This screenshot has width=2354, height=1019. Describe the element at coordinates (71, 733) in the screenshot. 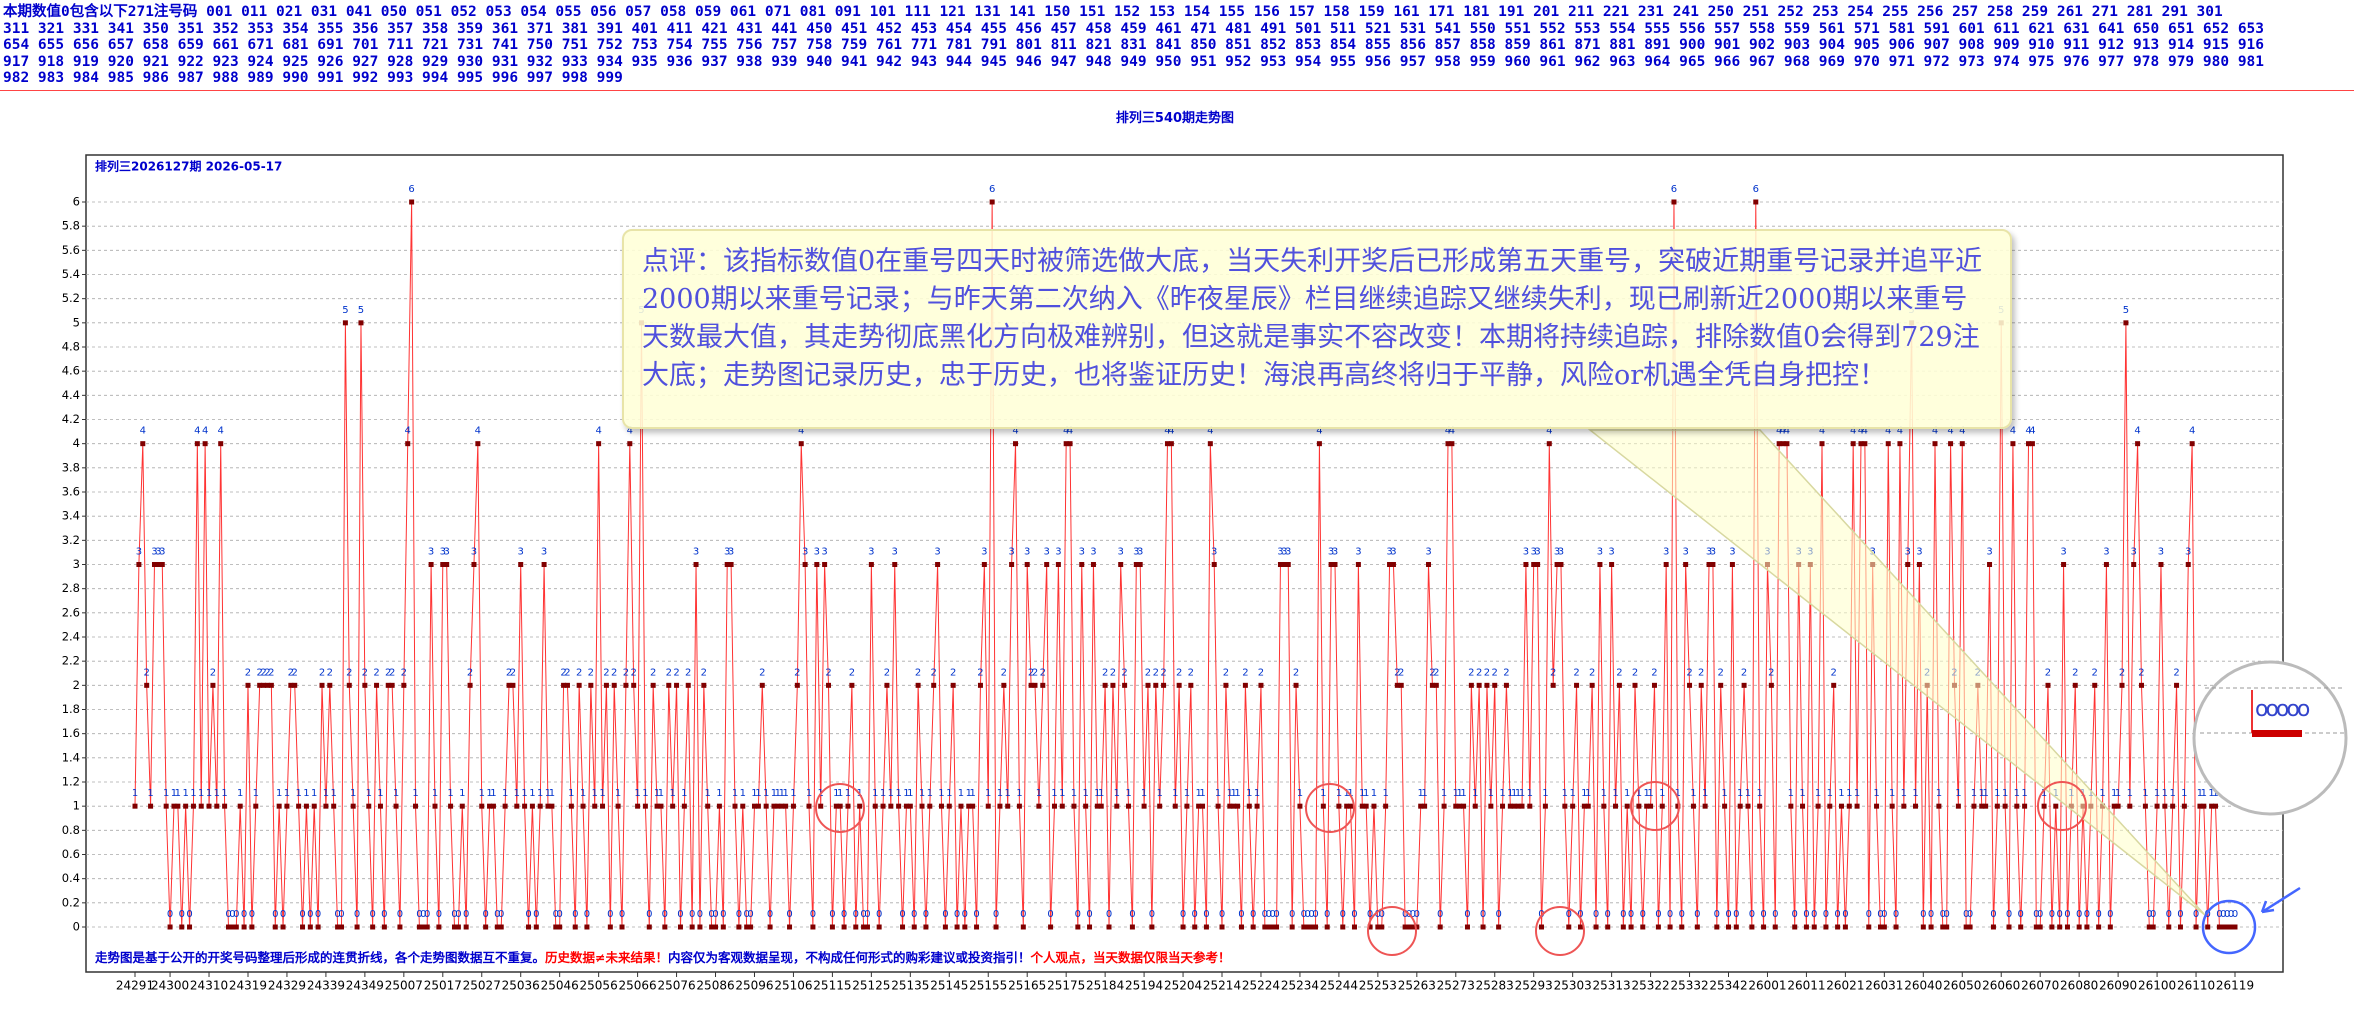

I see `y-tick-label: 1.6` at that location.